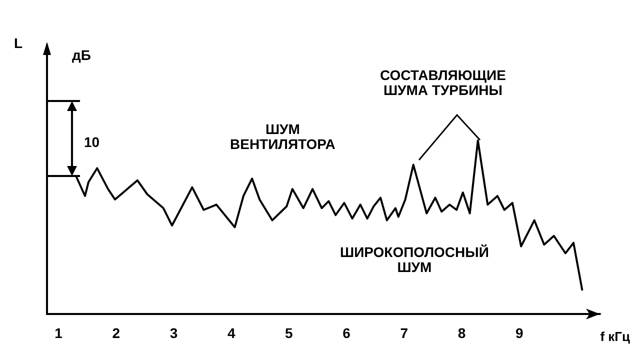 The width and height of the screenshot is (636, 358). Describe the element at coordinates (92, 142) in the screenshot. I see `annotation: 10` at that location.